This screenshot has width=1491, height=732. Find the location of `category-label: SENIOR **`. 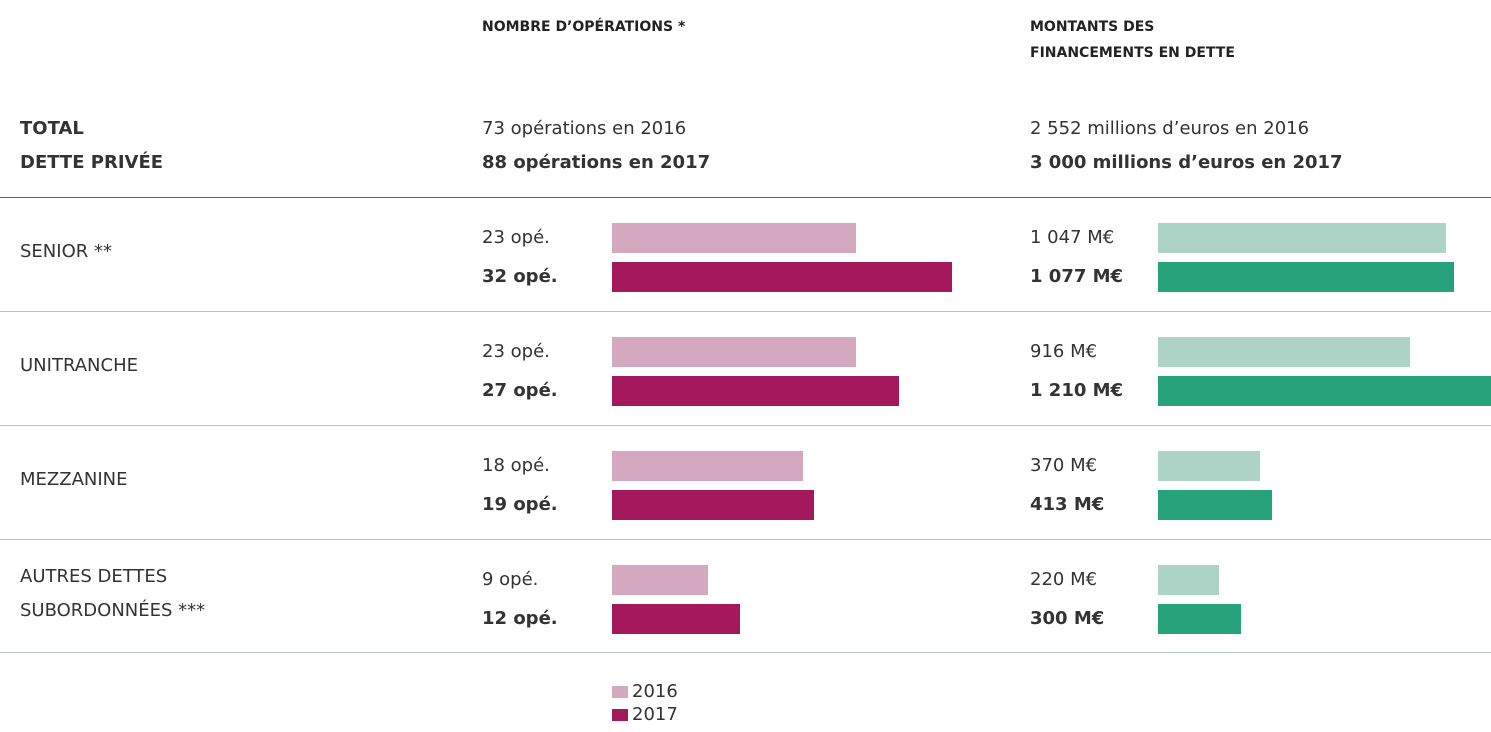

category-label: SENIOR ** is located at coordinates (66, 251).